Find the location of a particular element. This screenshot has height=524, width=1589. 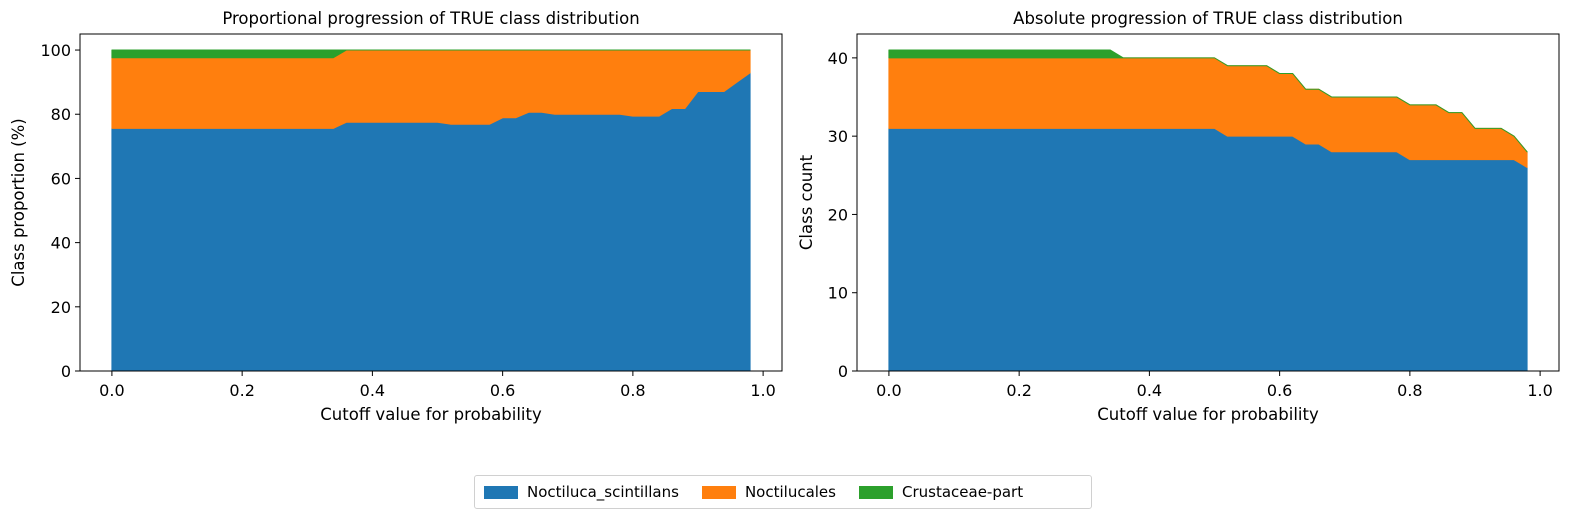

chart2-area-crustaceae-part is located at coordinates (1208, 101).